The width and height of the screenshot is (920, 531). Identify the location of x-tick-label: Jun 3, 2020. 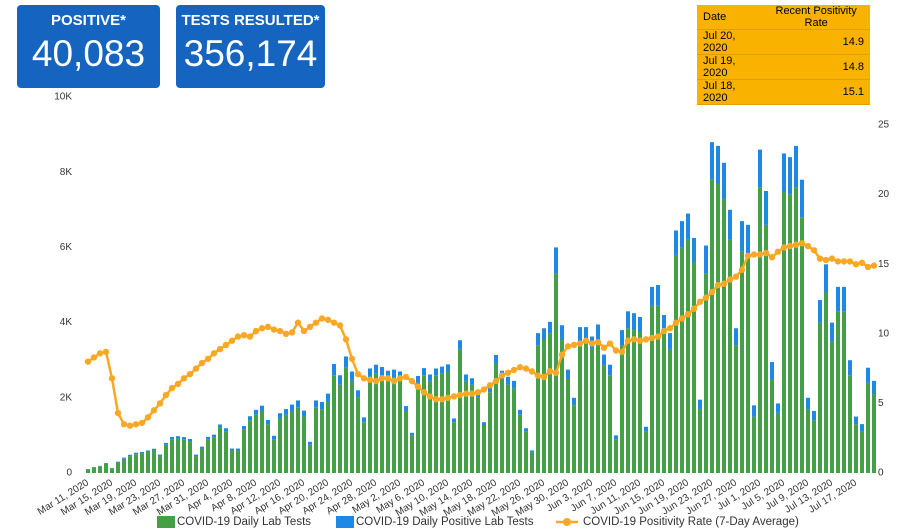
(570, 495).